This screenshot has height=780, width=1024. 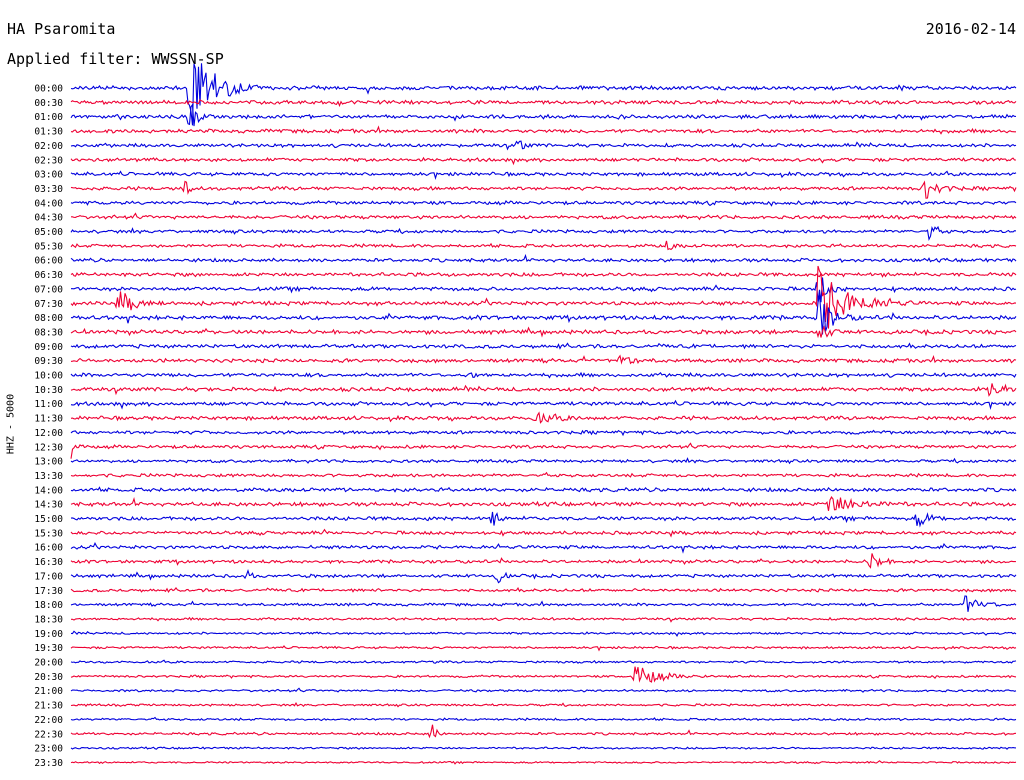 I want to click on time-label-0200: 02:00, so click(x=48, y=146).